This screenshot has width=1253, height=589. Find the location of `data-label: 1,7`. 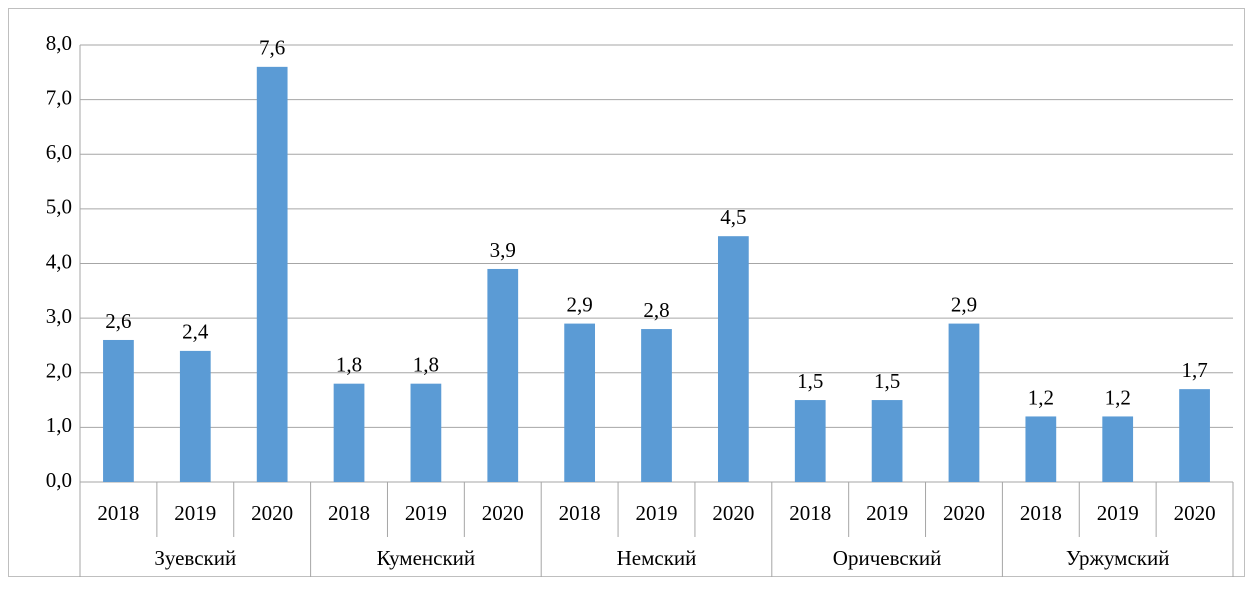

data-label: 1,7 is located at coordinates (1194, 370).